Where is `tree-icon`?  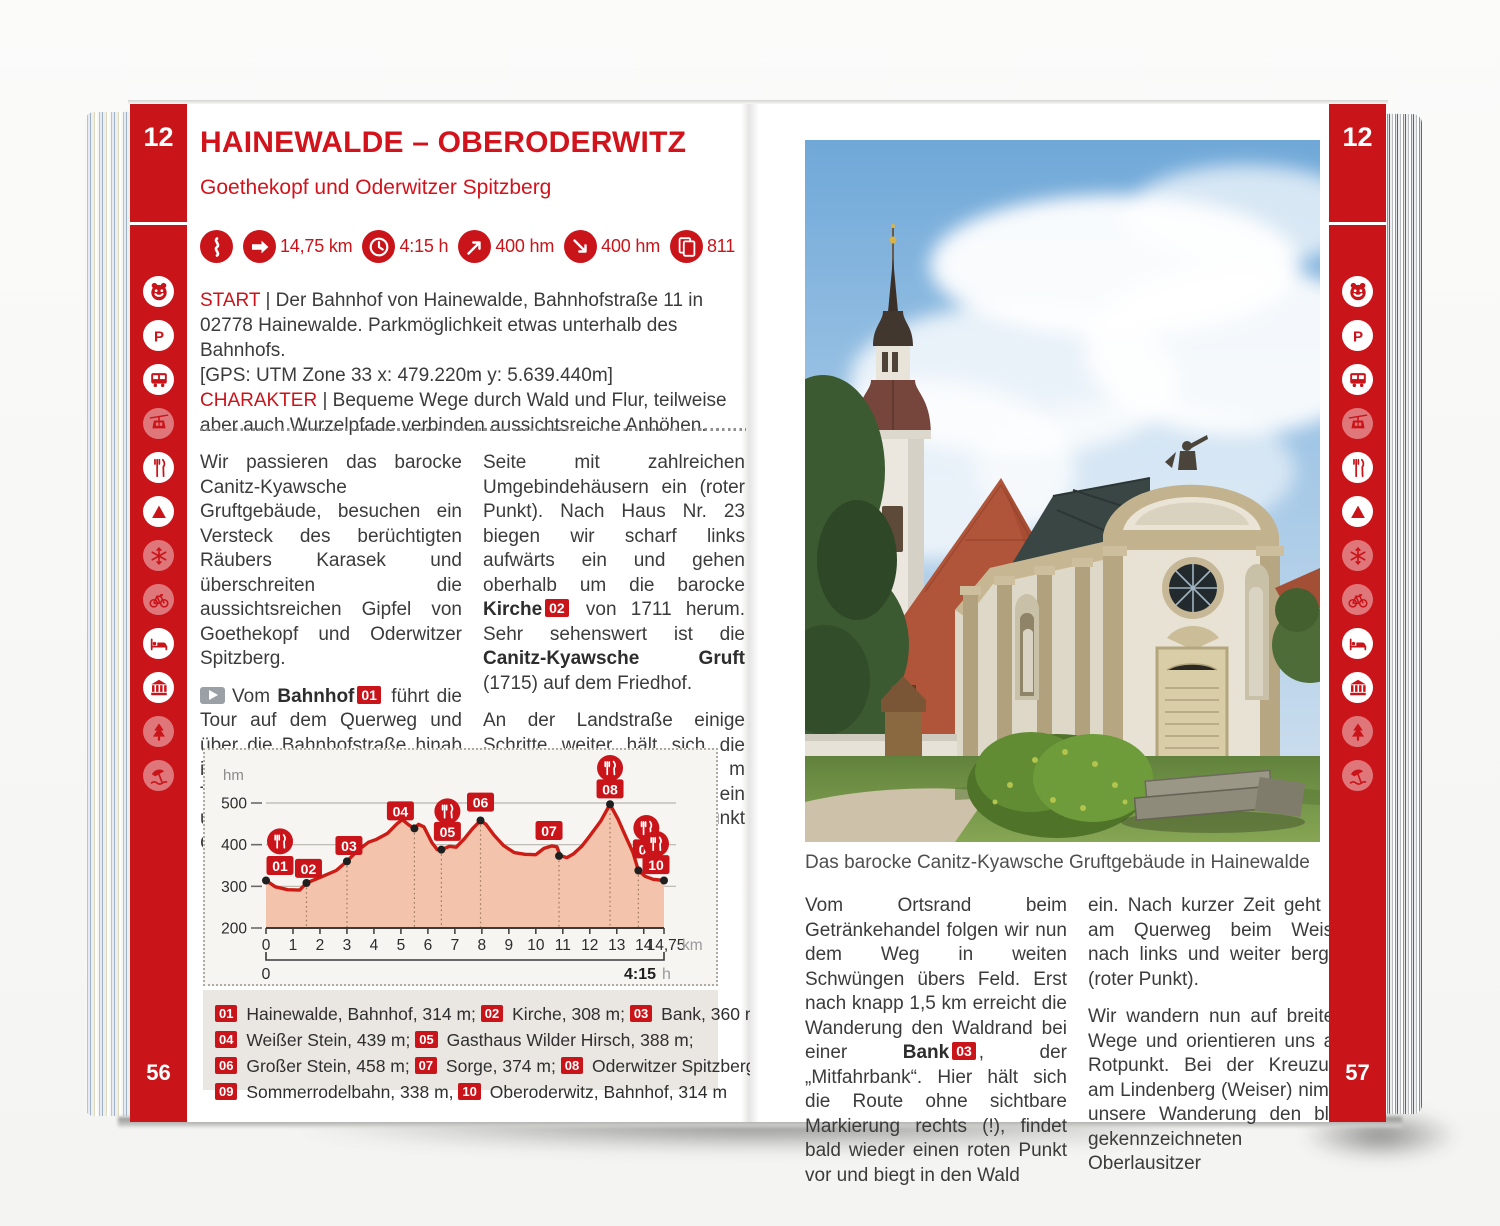
tree-icon is located at coordinates (158, 731).